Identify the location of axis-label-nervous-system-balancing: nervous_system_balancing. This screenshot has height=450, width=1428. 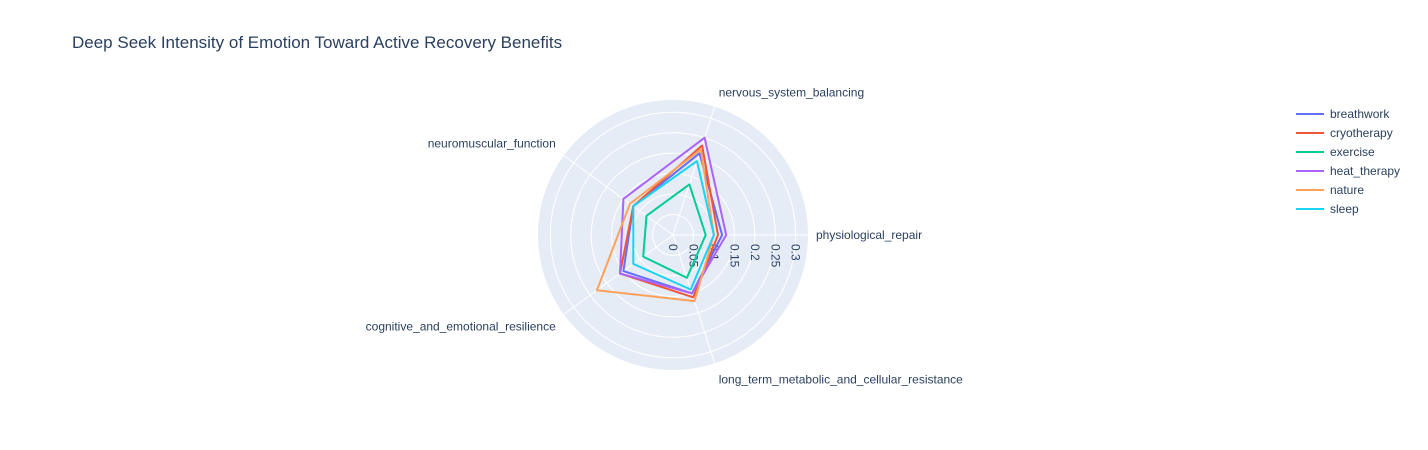
(791, 93).